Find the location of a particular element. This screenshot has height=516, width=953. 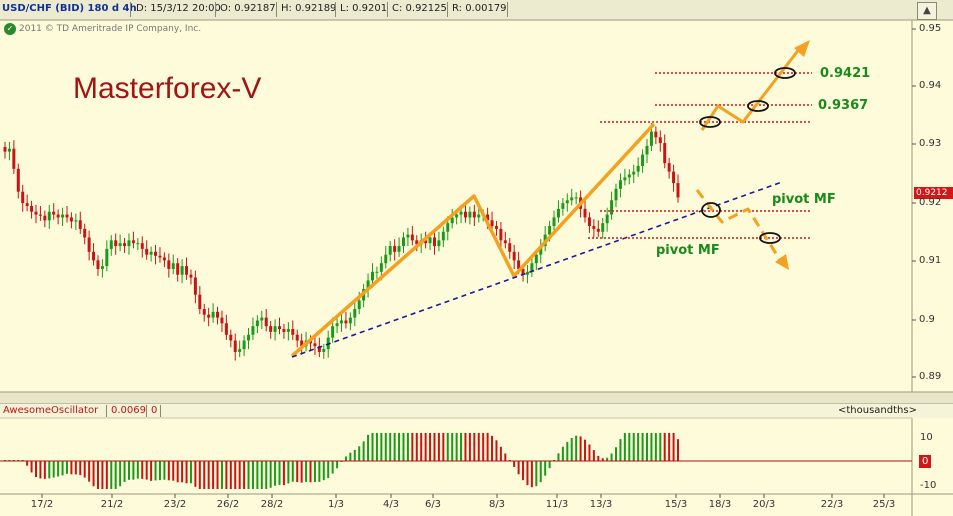

level-label-high: 0.9421 is located at coordinates (845, 73).